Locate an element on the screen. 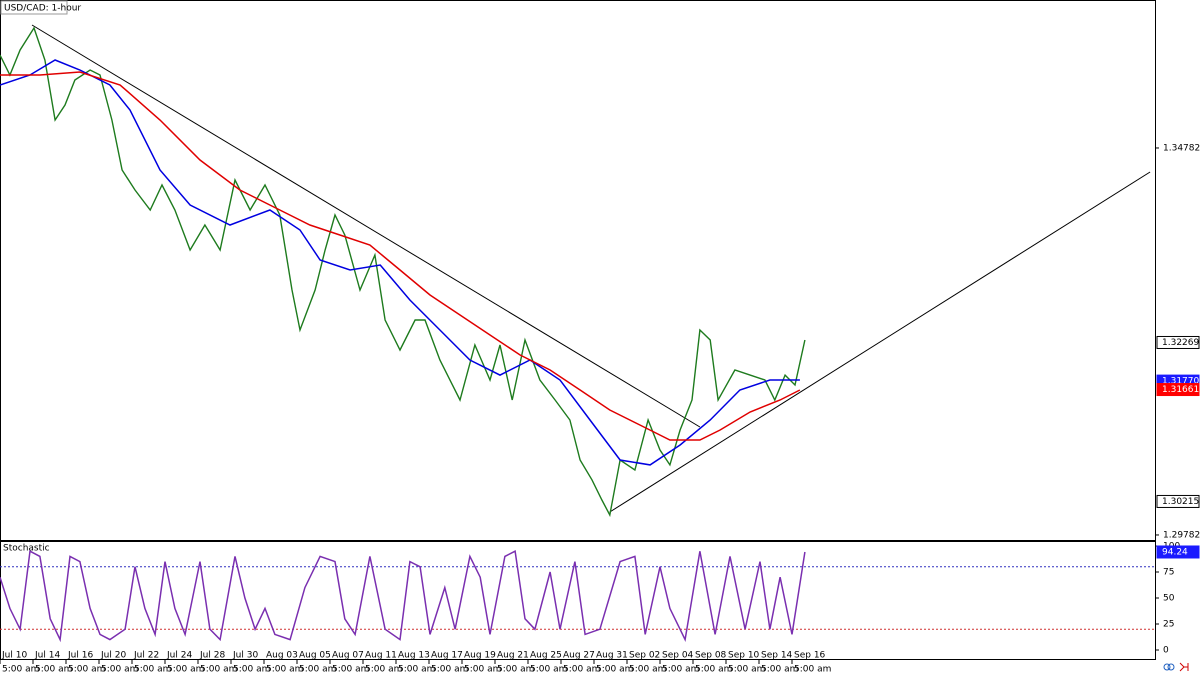  title-box is located at coordinates (34, 7).